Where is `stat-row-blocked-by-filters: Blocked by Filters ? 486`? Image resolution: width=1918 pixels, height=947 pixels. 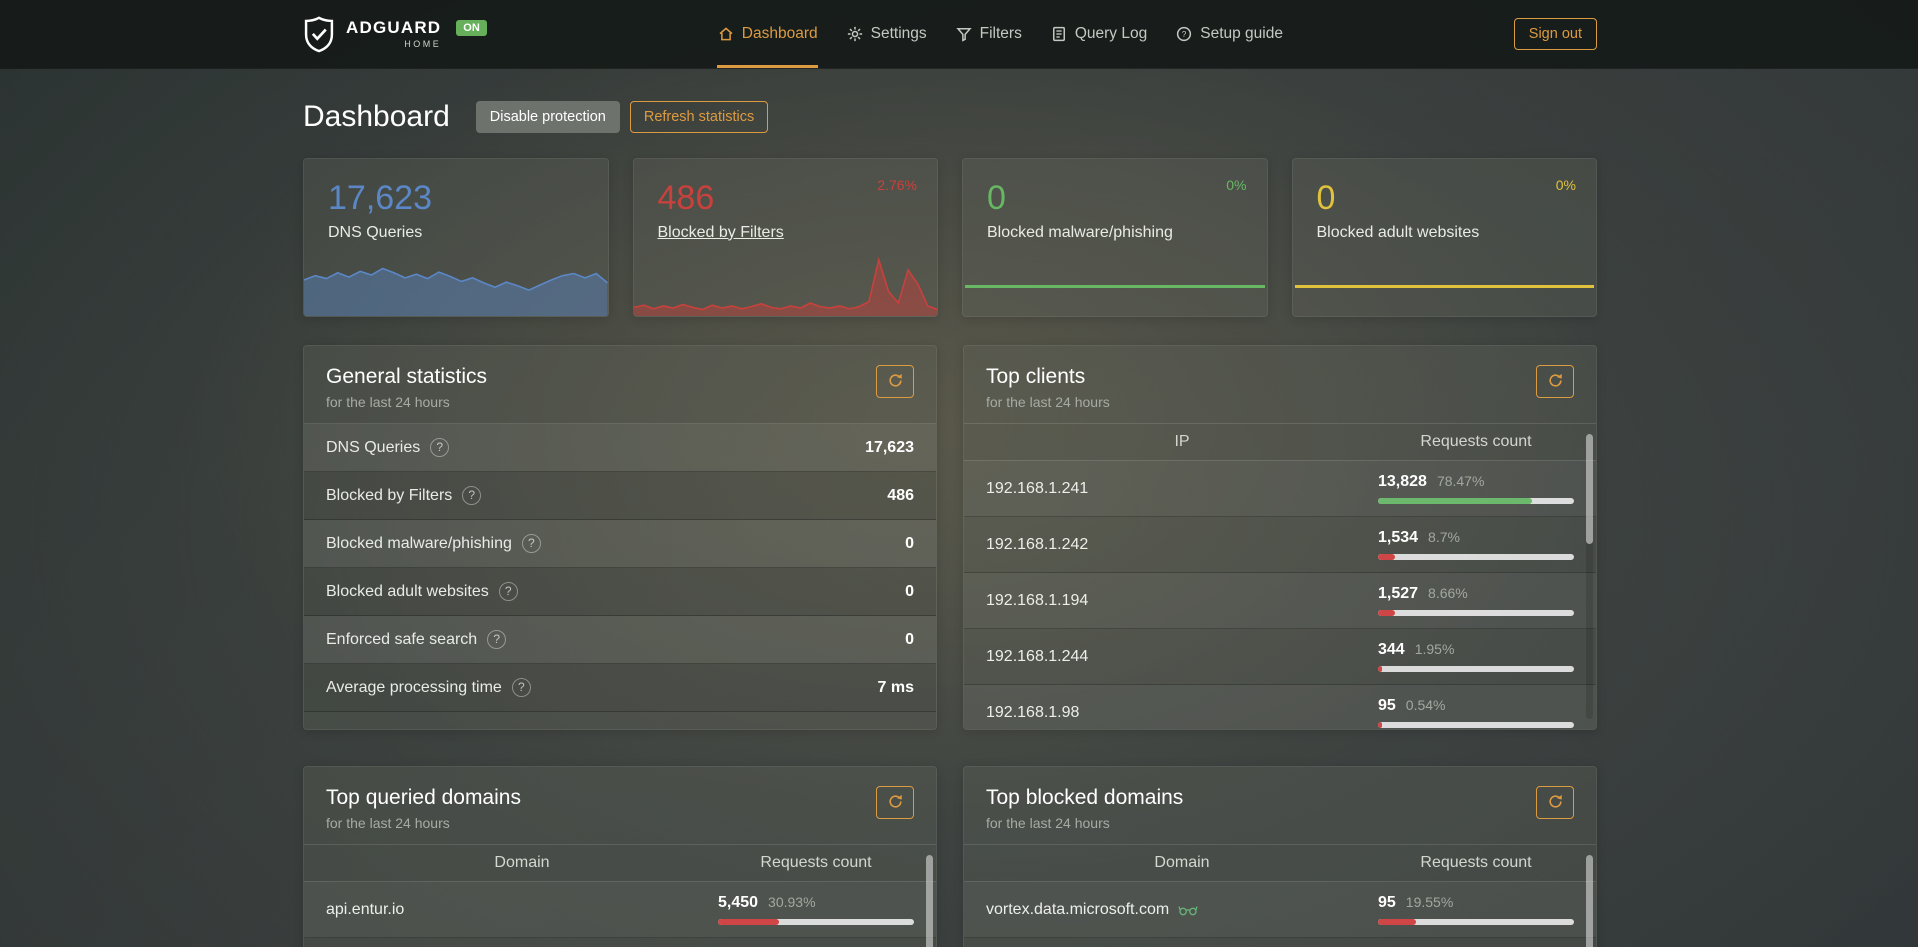
stat-row-blocked-by-filters: Blocked by Filters ? 486 is located at coordinates (620, 496).